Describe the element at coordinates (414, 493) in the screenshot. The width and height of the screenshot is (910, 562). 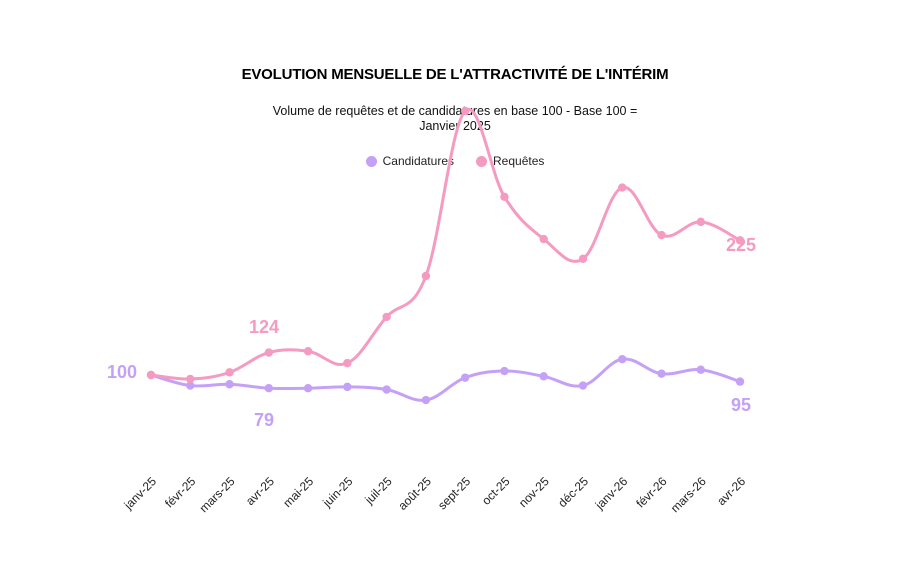
I see `x-tick-label: août-25` at that location.